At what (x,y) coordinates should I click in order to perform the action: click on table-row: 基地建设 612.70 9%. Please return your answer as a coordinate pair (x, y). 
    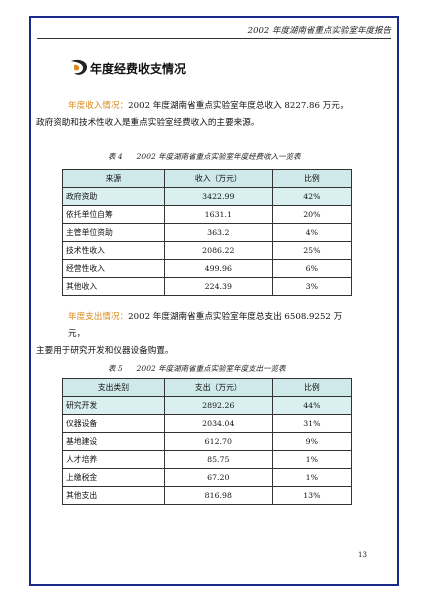
    Looking at the image, I should click on (207, 441).